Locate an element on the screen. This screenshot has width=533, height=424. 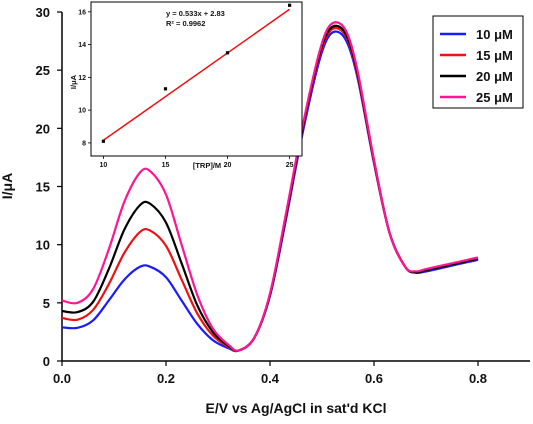
main-y-tick-label: 25 is located at coordinates (43, 70).